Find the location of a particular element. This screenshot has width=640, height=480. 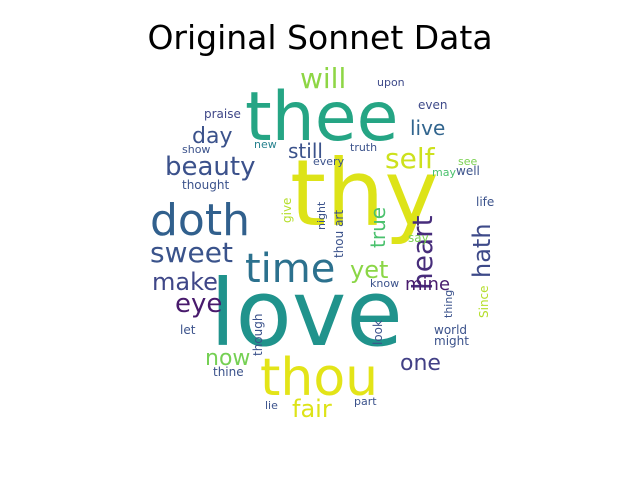

word-make: make is located at coordinates (185, 282).